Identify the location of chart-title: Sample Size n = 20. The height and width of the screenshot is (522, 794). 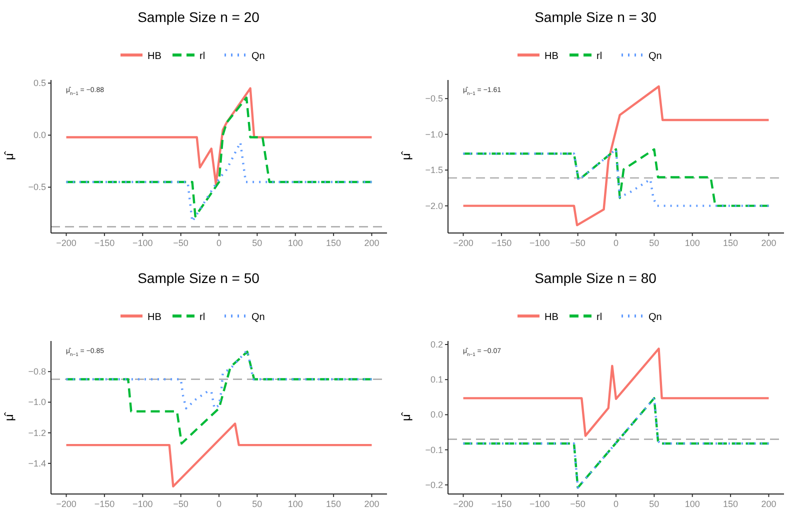
(199, 17).